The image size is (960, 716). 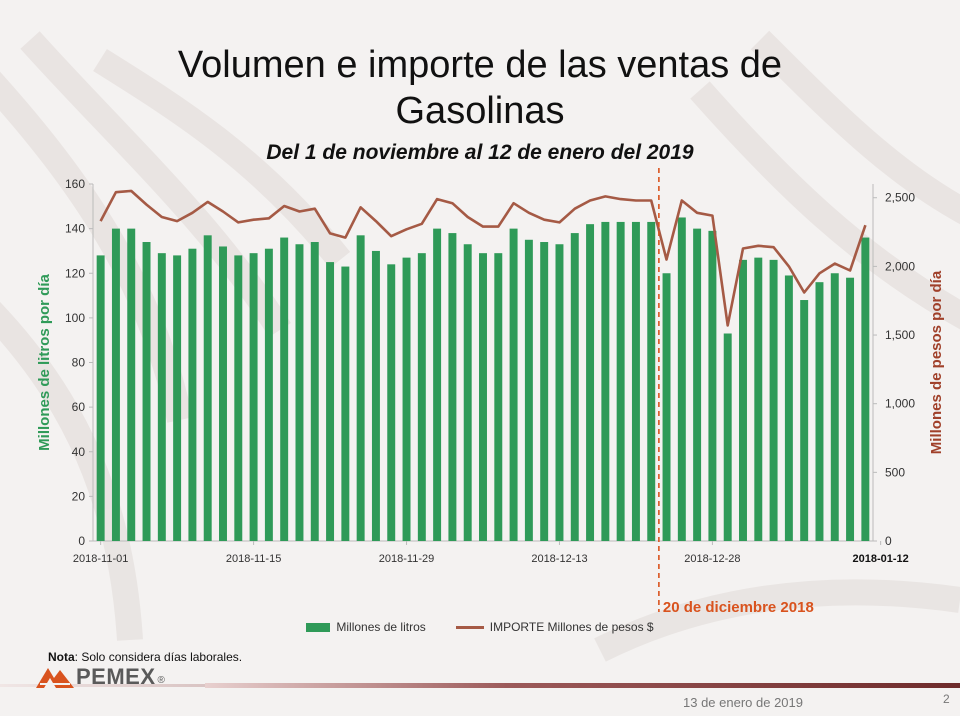 I want to click on logo-text: PEMEX, so click(x=116, y=676).